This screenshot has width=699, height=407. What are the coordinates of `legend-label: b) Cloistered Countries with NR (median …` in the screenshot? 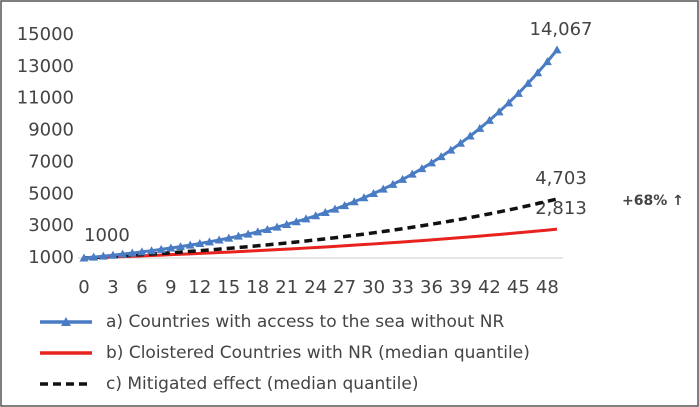 It's located at (318, 353).